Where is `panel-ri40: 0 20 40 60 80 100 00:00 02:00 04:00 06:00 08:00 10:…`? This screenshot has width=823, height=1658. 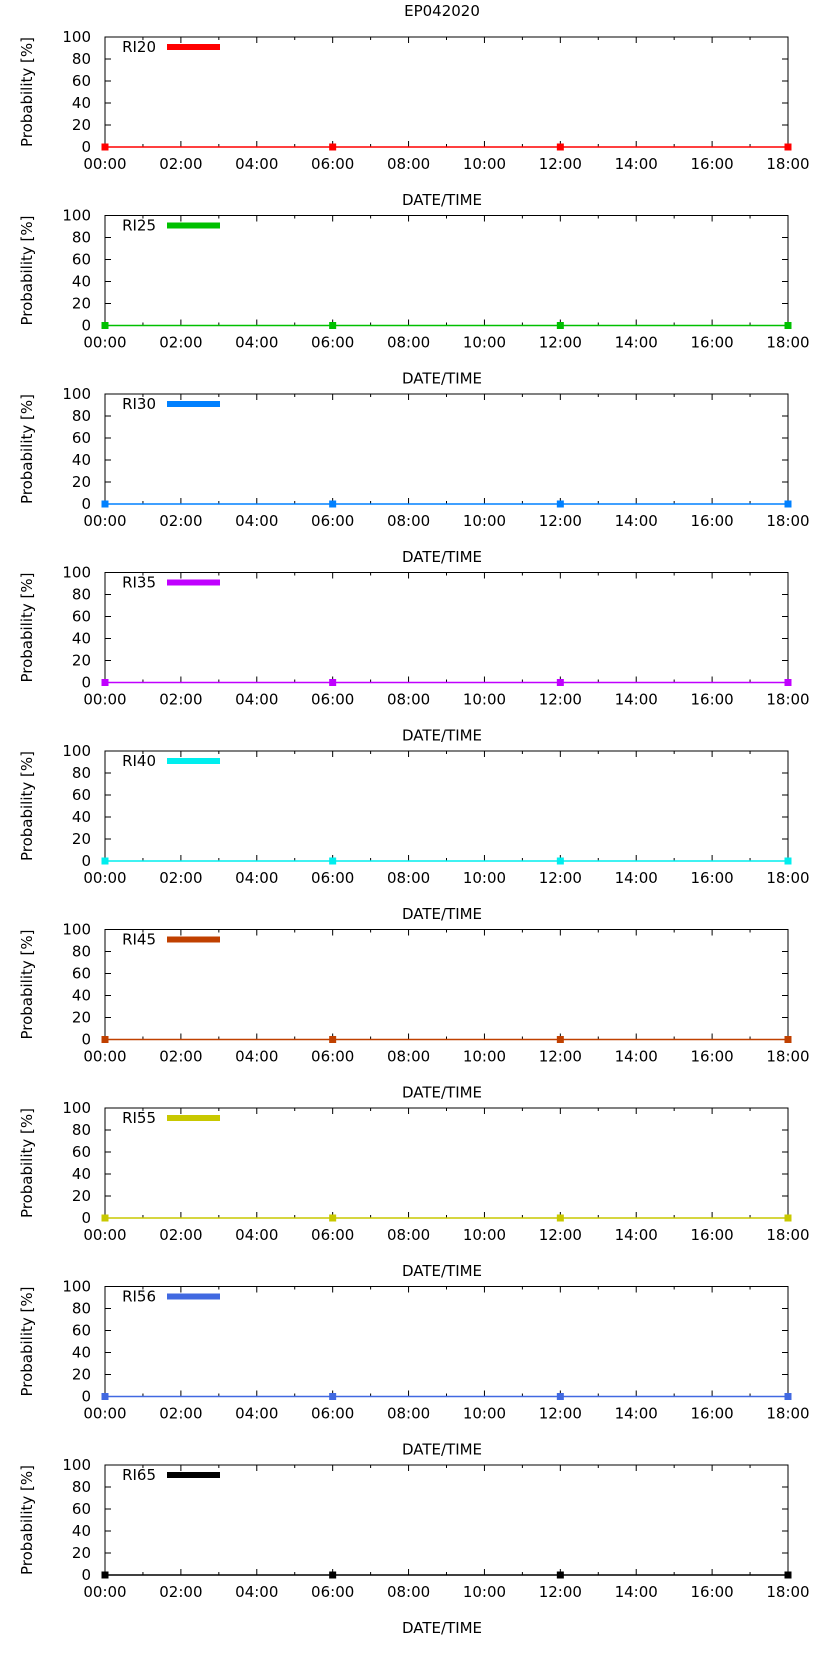 panel-ri40: 0 20 40 60 80 100 00:00 02:00 04:00 06:00 08:00 10:… is located at coordinates (414, 832).